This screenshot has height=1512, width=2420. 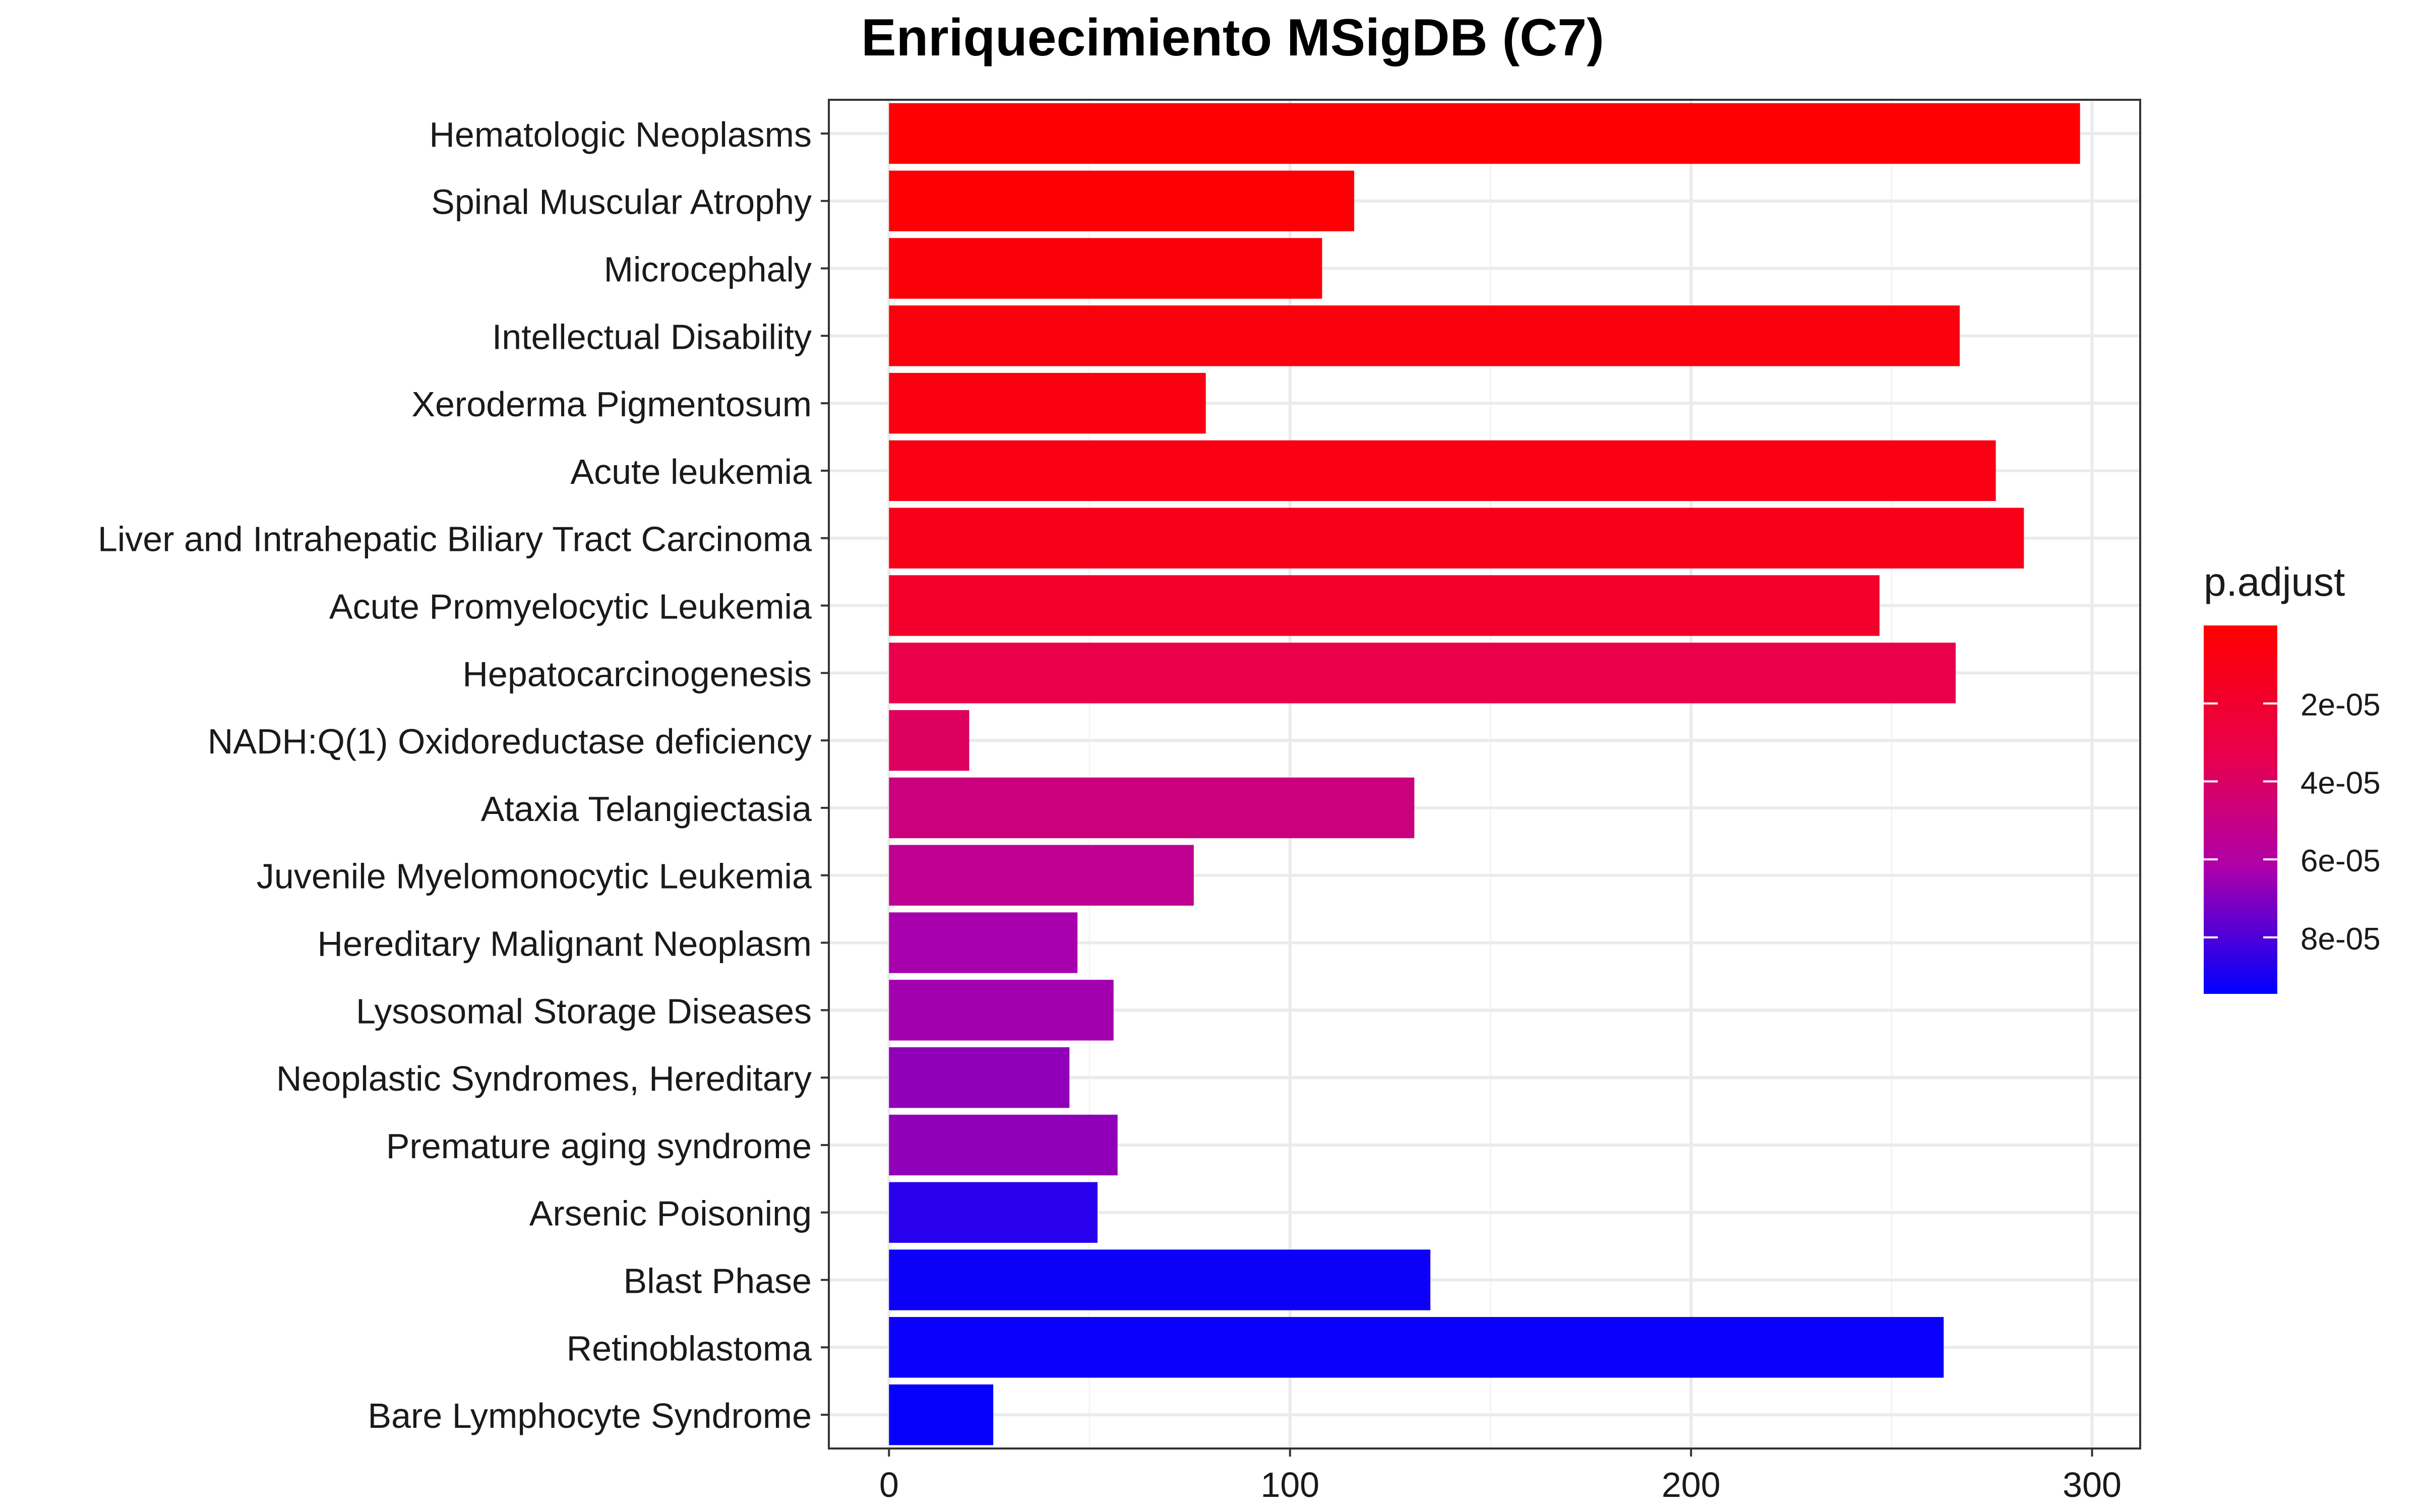 What do you see at coordinates (620, 135) in the screenshot?
I see `y-tick-label: Hematologic Neoplasms` at bounding box center [620, 135].